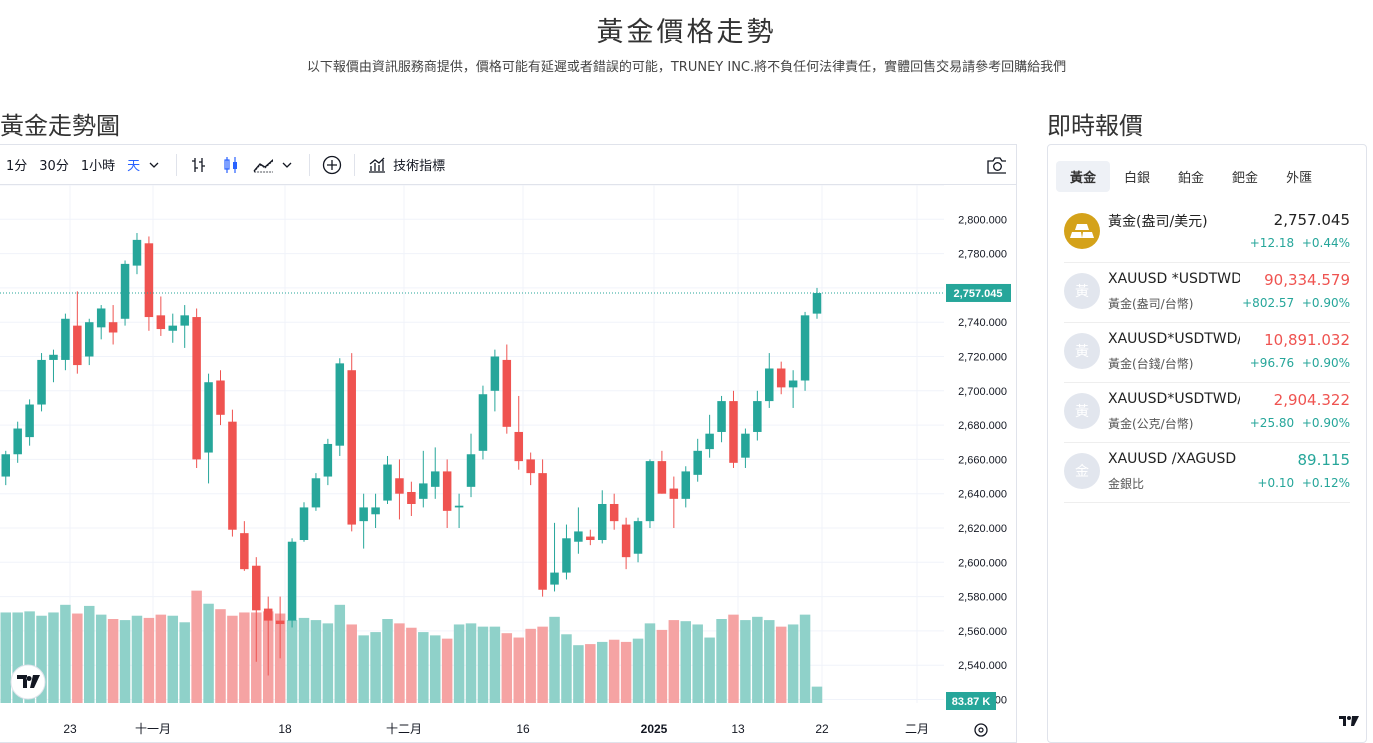  I want to click on tab-forex: 外匯, so click(1299, 178).